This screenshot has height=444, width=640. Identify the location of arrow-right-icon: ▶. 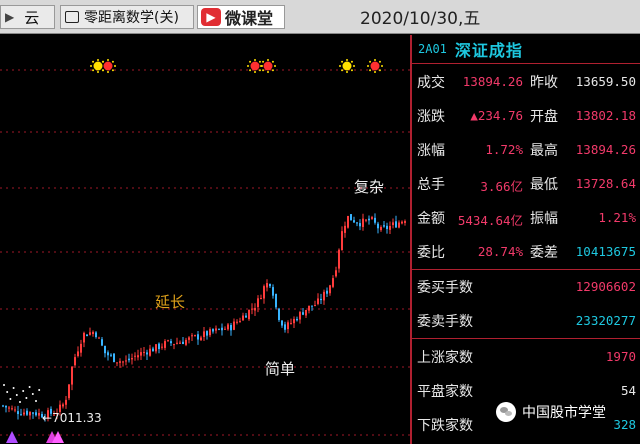
(10, 17).